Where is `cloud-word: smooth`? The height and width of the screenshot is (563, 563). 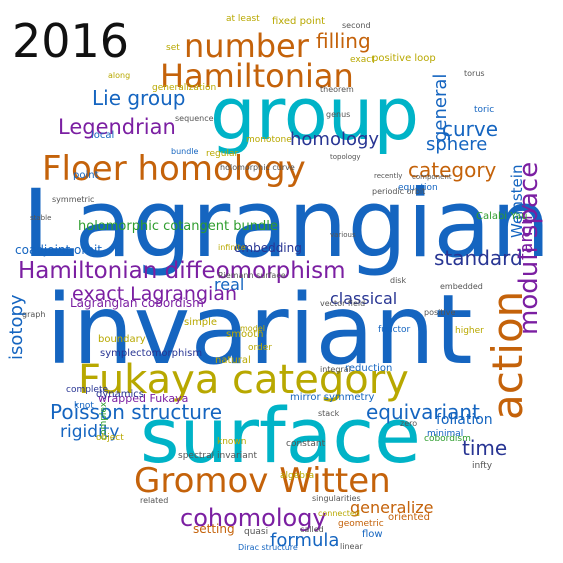
cloud-word: smooth is located at coordinates (245, 334).